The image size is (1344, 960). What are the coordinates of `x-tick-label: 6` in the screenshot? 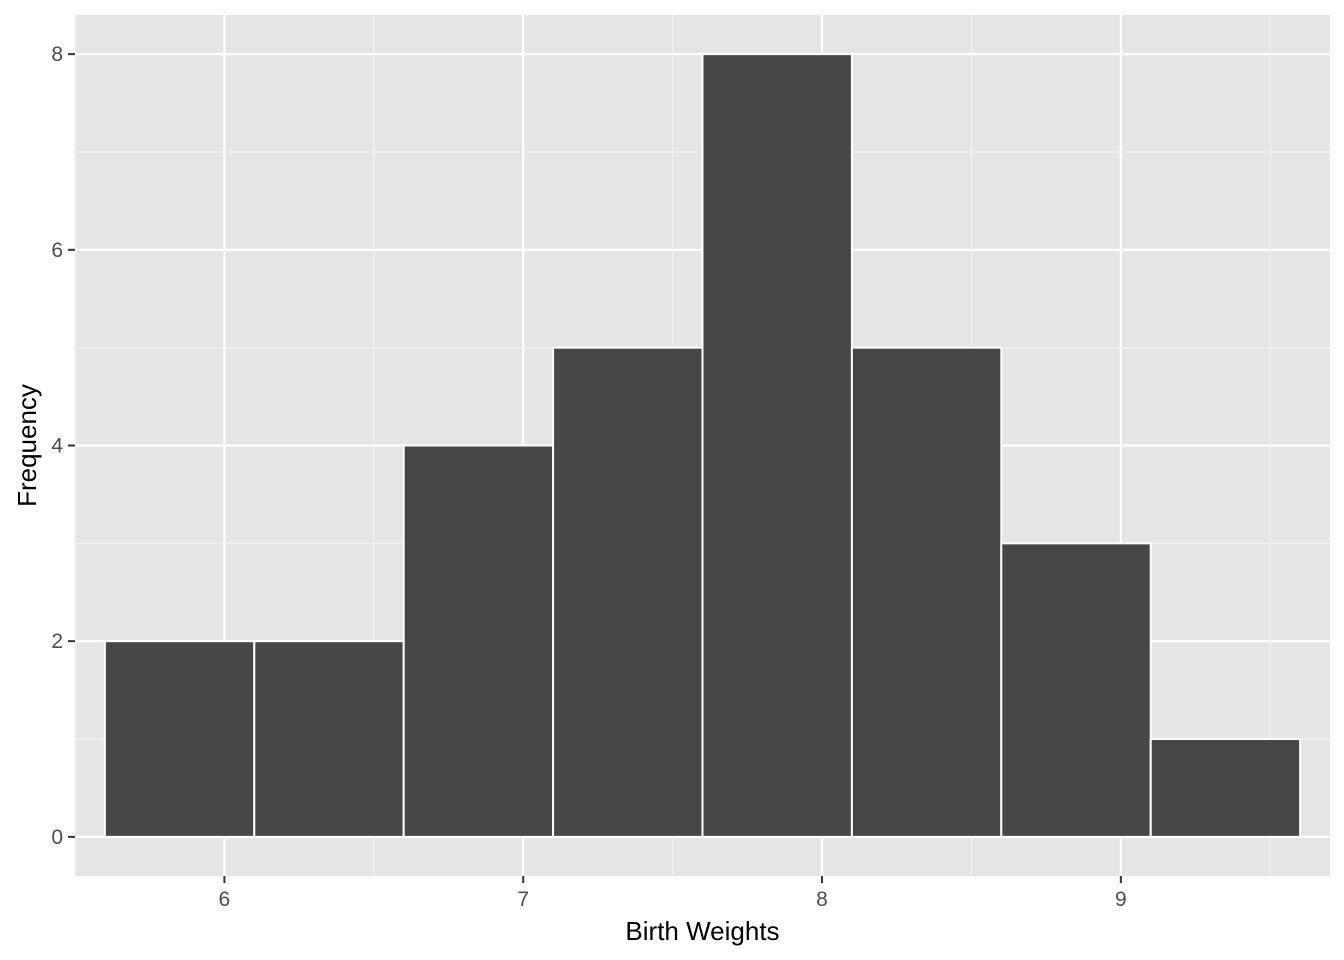 It's located at (225, 899).